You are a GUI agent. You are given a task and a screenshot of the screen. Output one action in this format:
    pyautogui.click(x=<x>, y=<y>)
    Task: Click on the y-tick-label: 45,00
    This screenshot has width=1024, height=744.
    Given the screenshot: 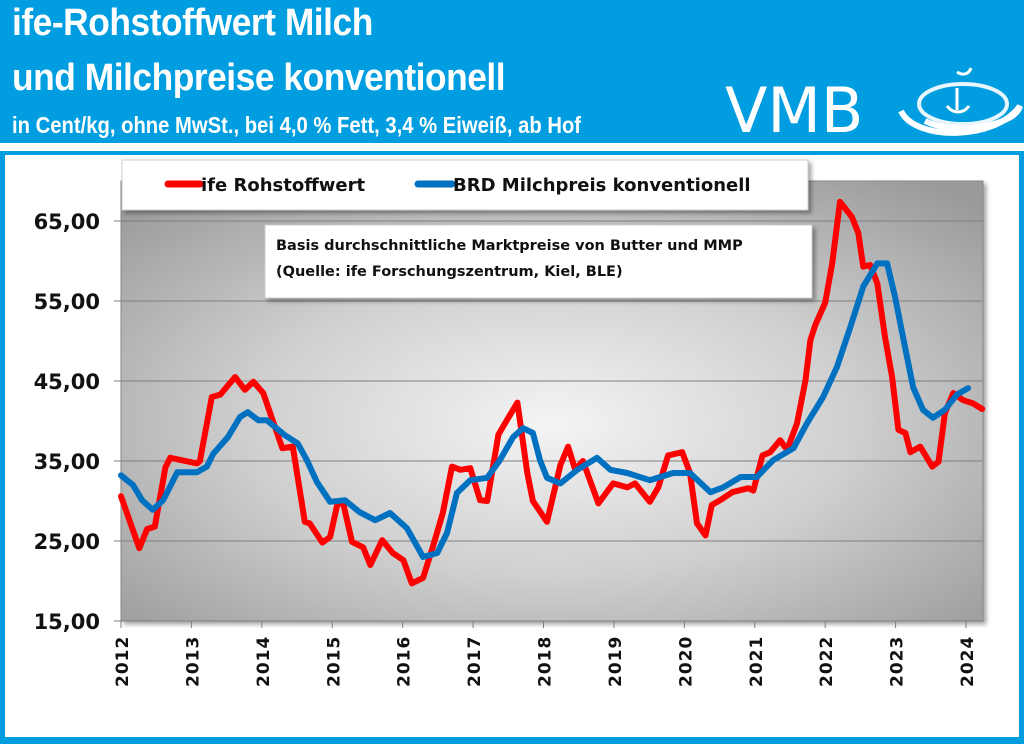 What is the action you would take?
    pyautogui.click(x=67, y=382)
    